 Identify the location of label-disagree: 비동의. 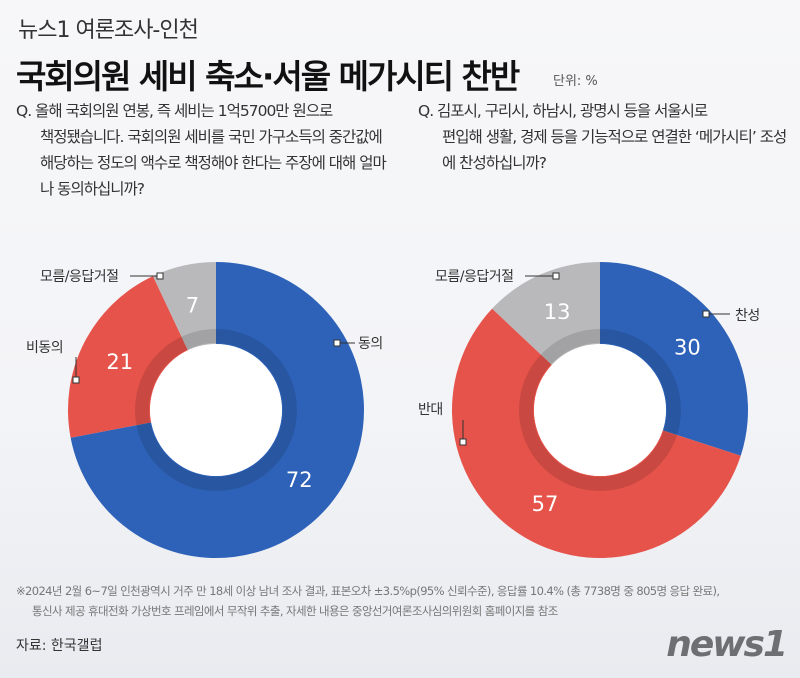
(44, 348).